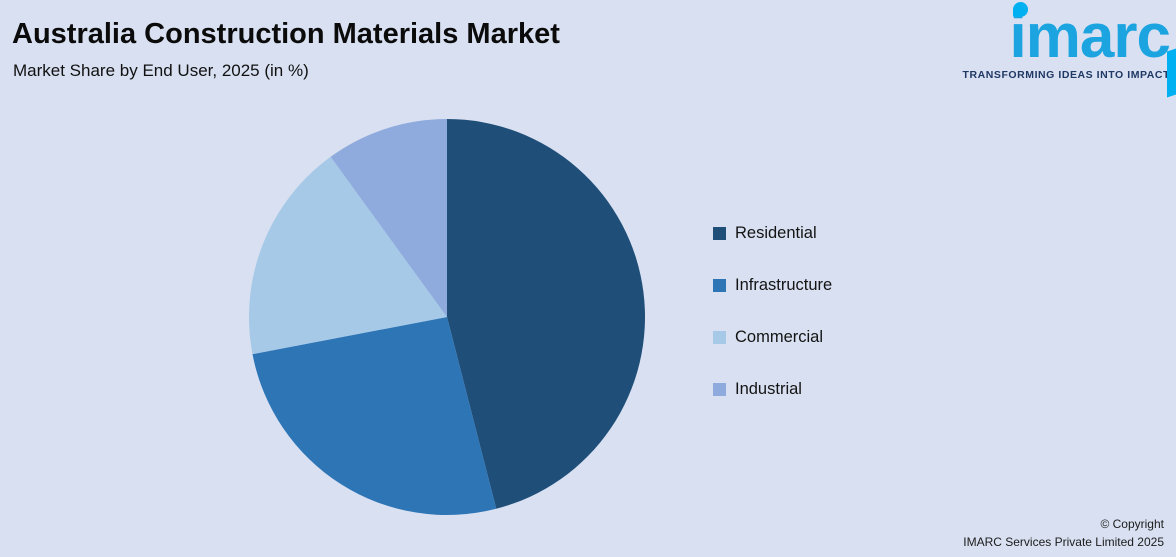  I want to click on imarc-logo-tagline: TRANSFORMING IDEAS INTO IMPACT, so click(1066, 74).